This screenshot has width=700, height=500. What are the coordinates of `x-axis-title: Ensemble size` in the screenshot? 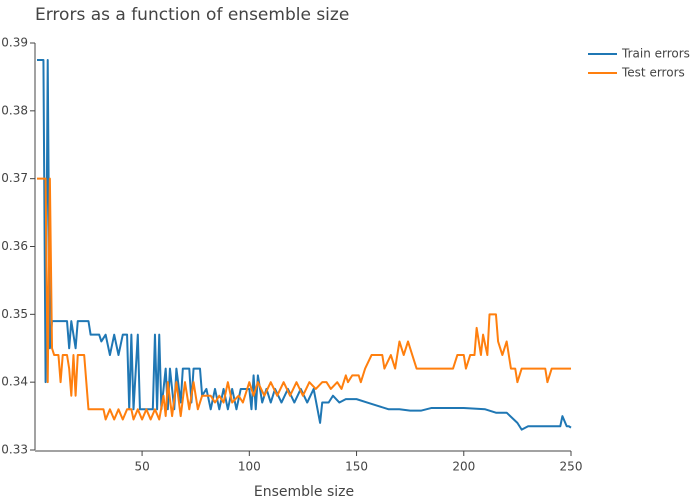 It's located at (304, 492).